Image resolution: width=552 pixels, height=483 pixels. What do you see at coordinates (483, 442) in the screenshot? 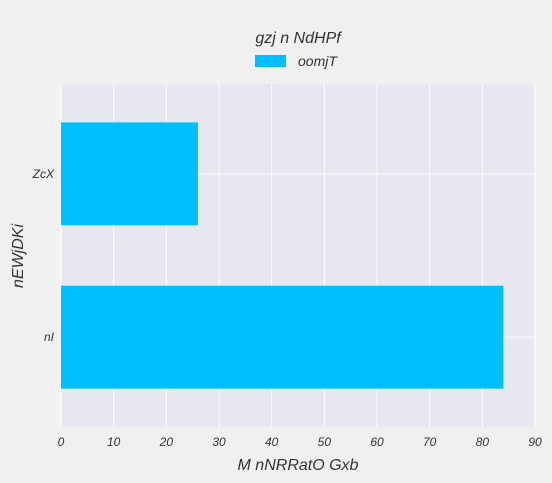
I see `x-tick-label: 80` at bounding box center [483, 442].